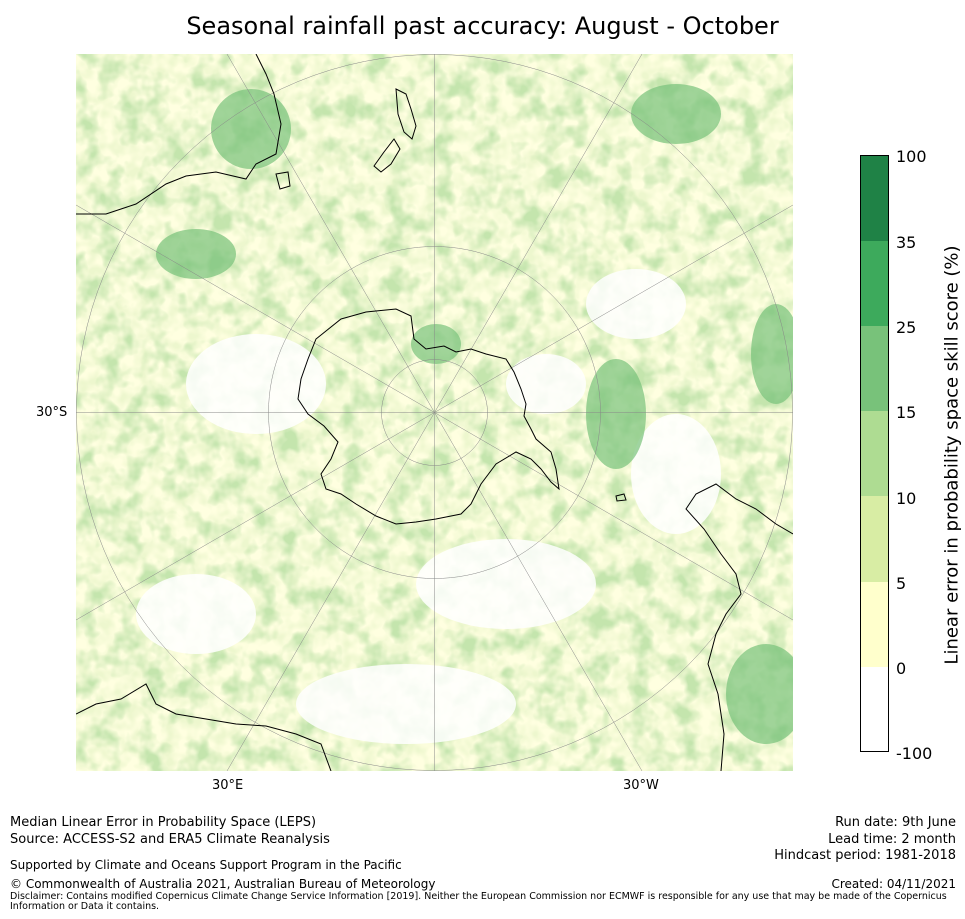  I want to click on colorbar, so click(874, 453).